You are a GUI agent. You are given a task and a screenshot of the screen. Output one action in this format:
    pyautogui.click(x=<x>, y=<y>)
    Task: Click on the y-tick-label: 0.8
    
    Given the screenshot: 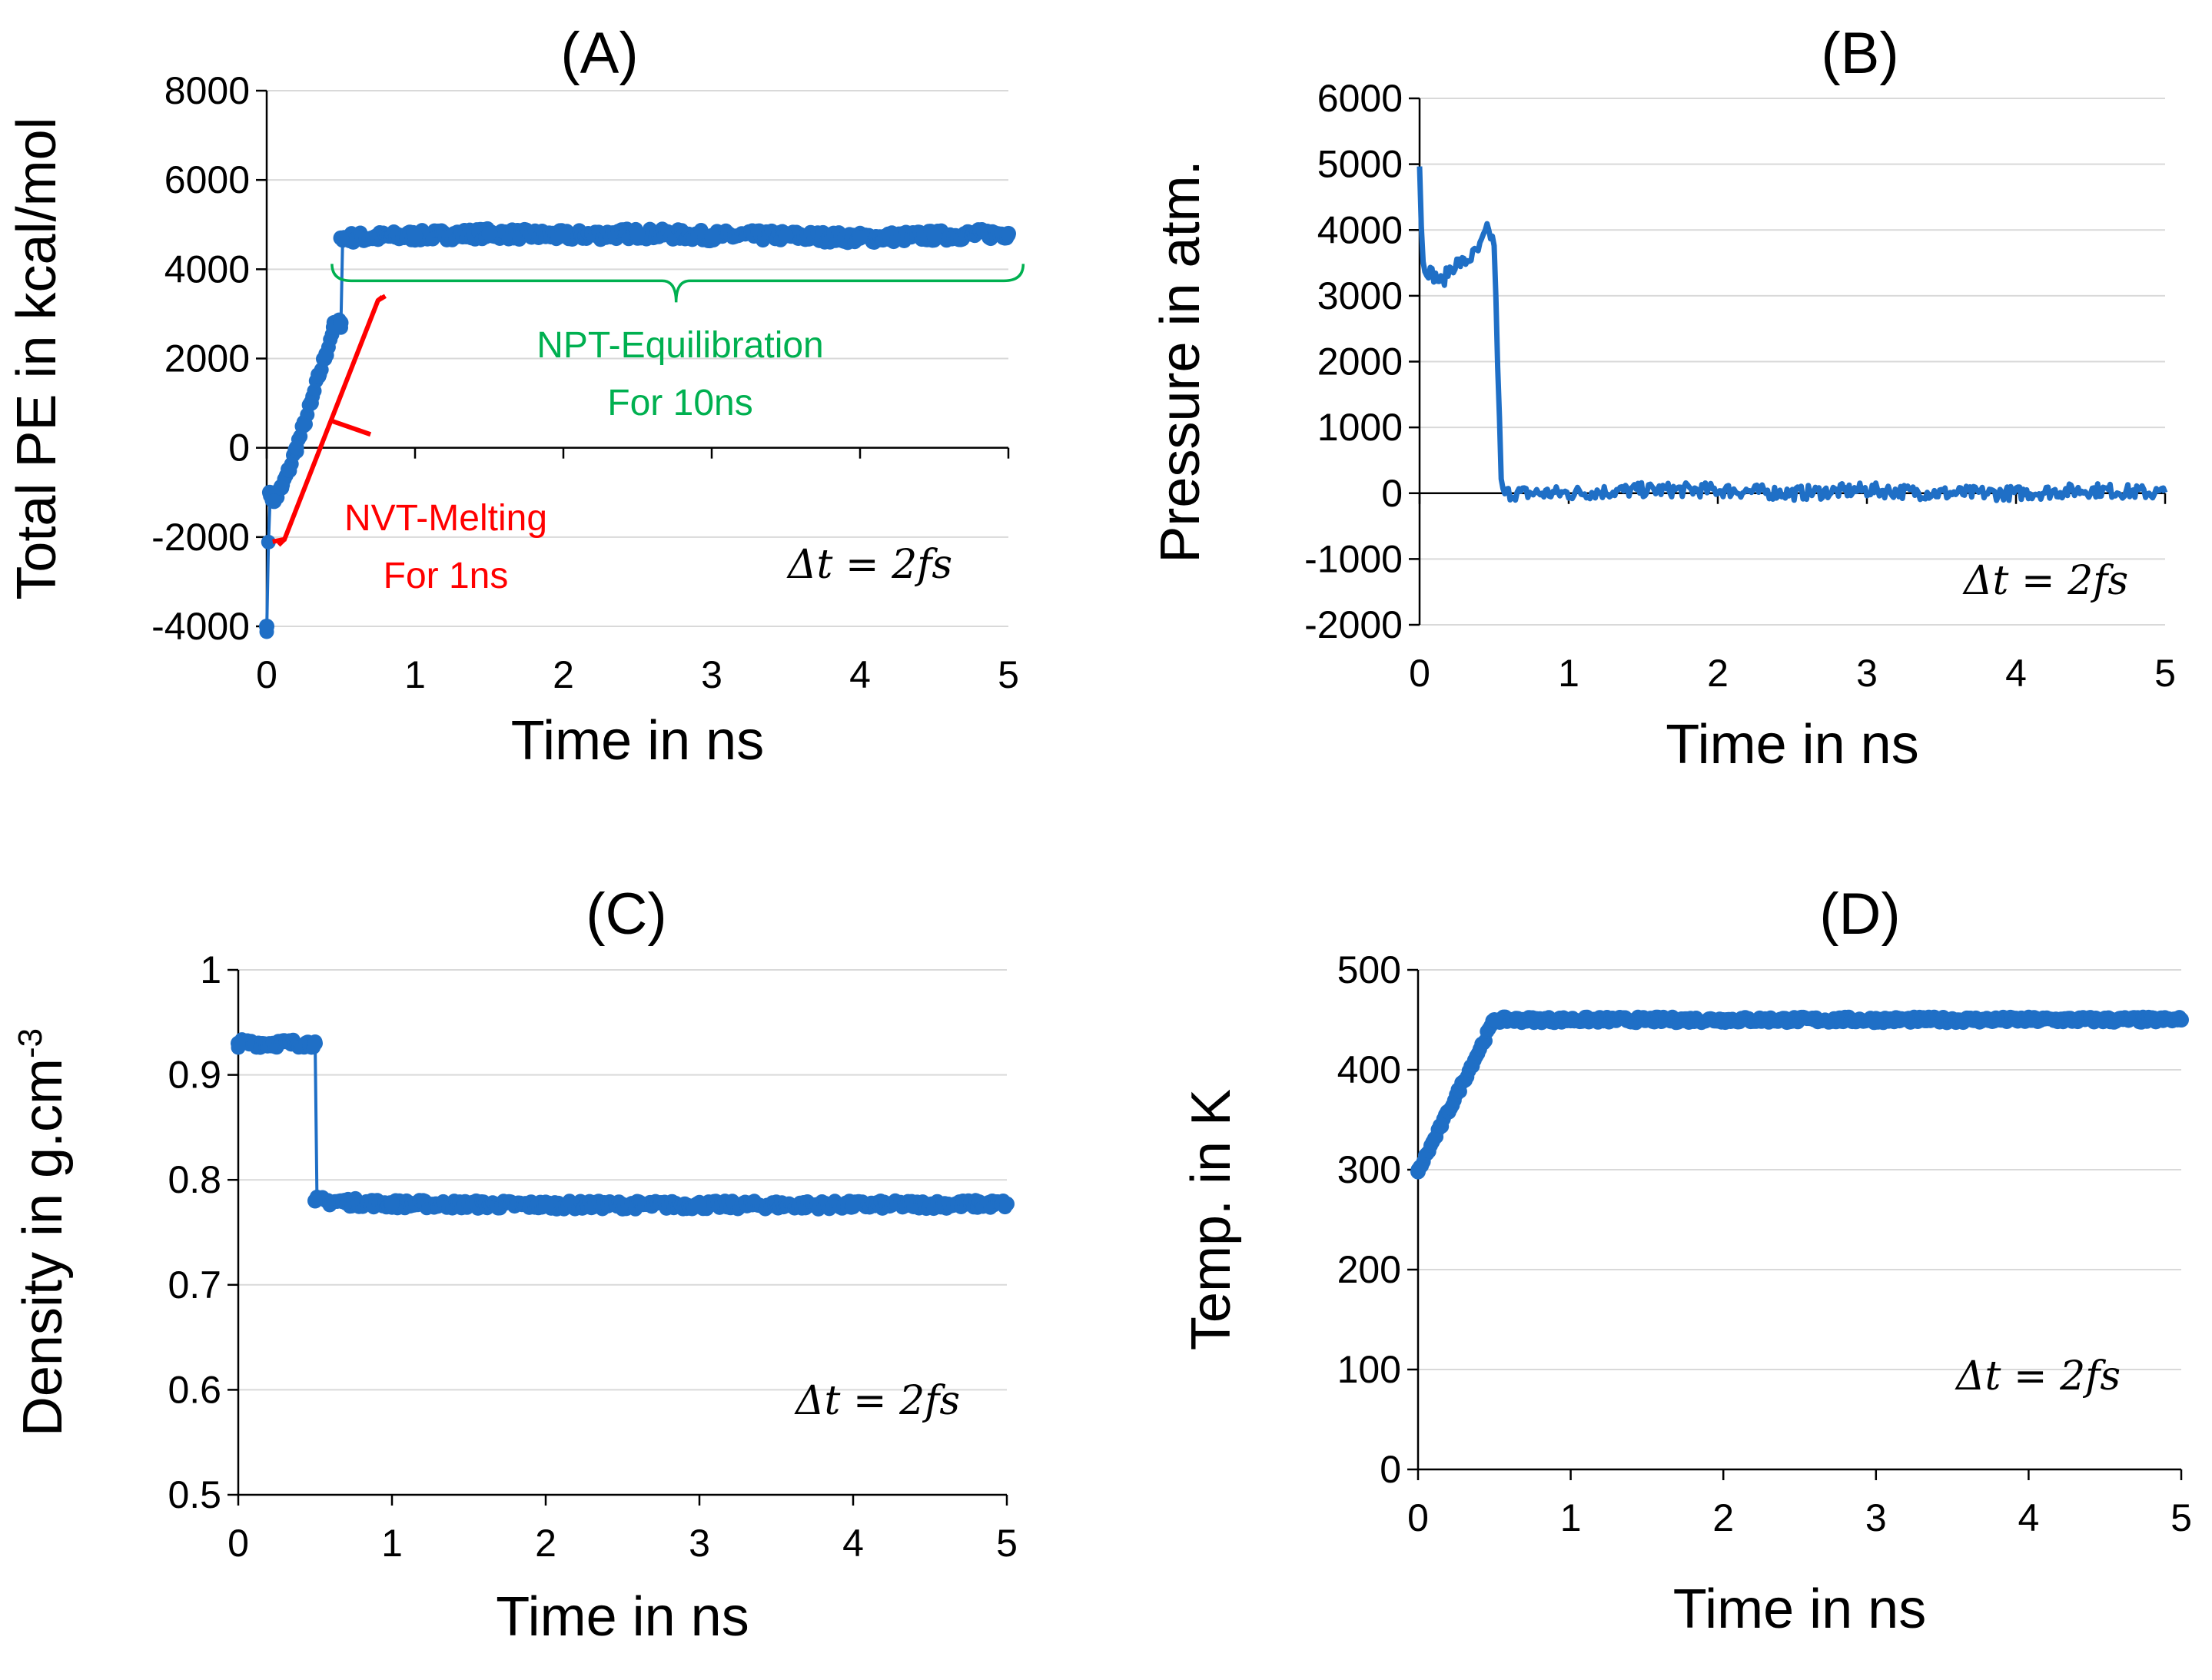 What is the action you would take?
    pyautogui.click(x=194, y=1179)
    